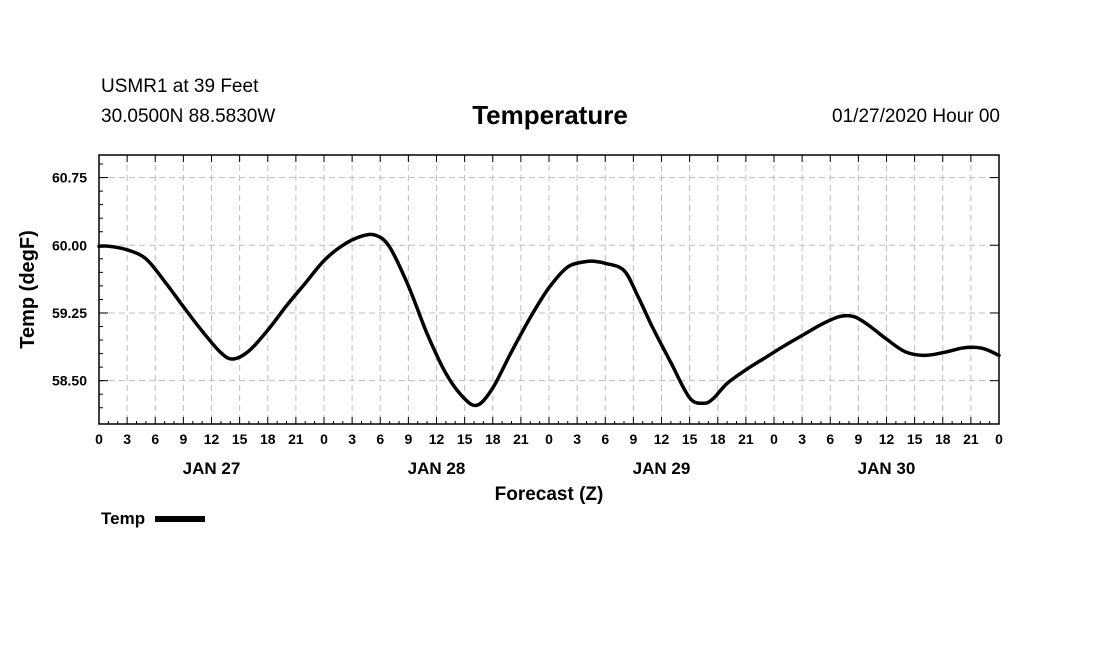 The width and height of the screenshot is (1100, 650). Describe the element at coordinates (662, 468) in the screenshot. I see `day-label: JAN 29` at that location.